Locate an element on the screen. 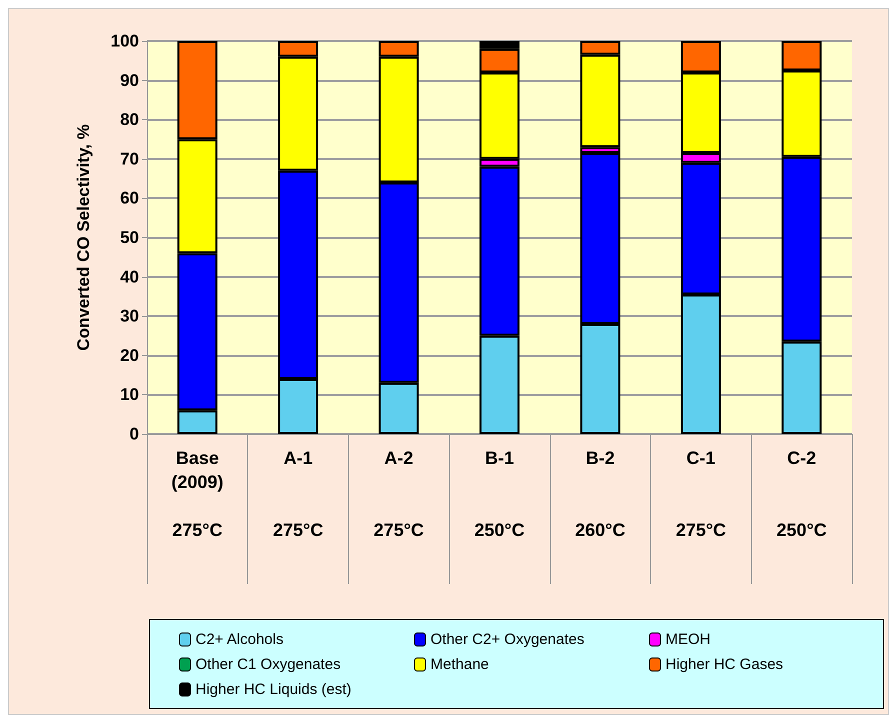  category-label: A-2 275°C is located at coordinates (399, 494).